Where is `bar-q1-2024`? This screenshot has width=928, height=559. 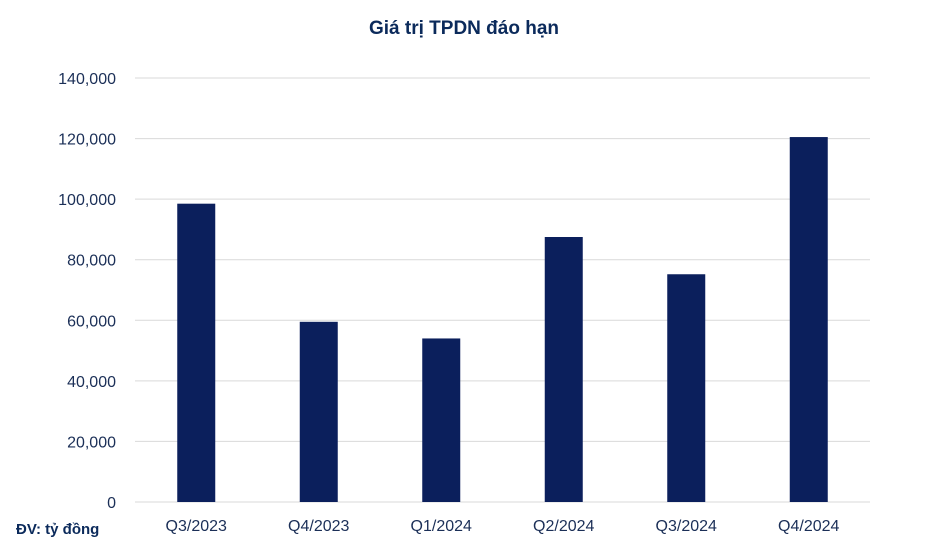
bar-q1-2024 is located at coordinates (441, 420).